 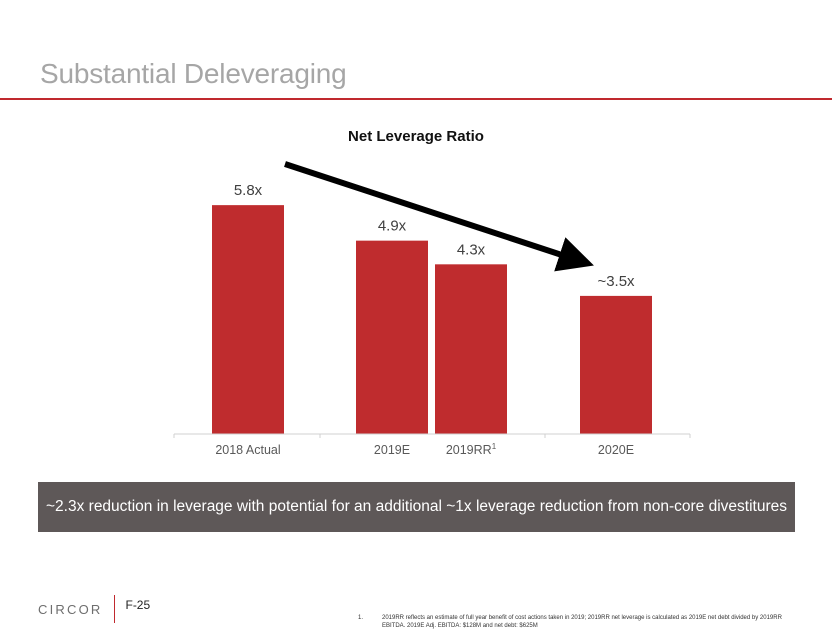 What do you see at coordinates (616, 364) in the screenshot?
I see `bar-2020e` at bounding box center [616, 364].